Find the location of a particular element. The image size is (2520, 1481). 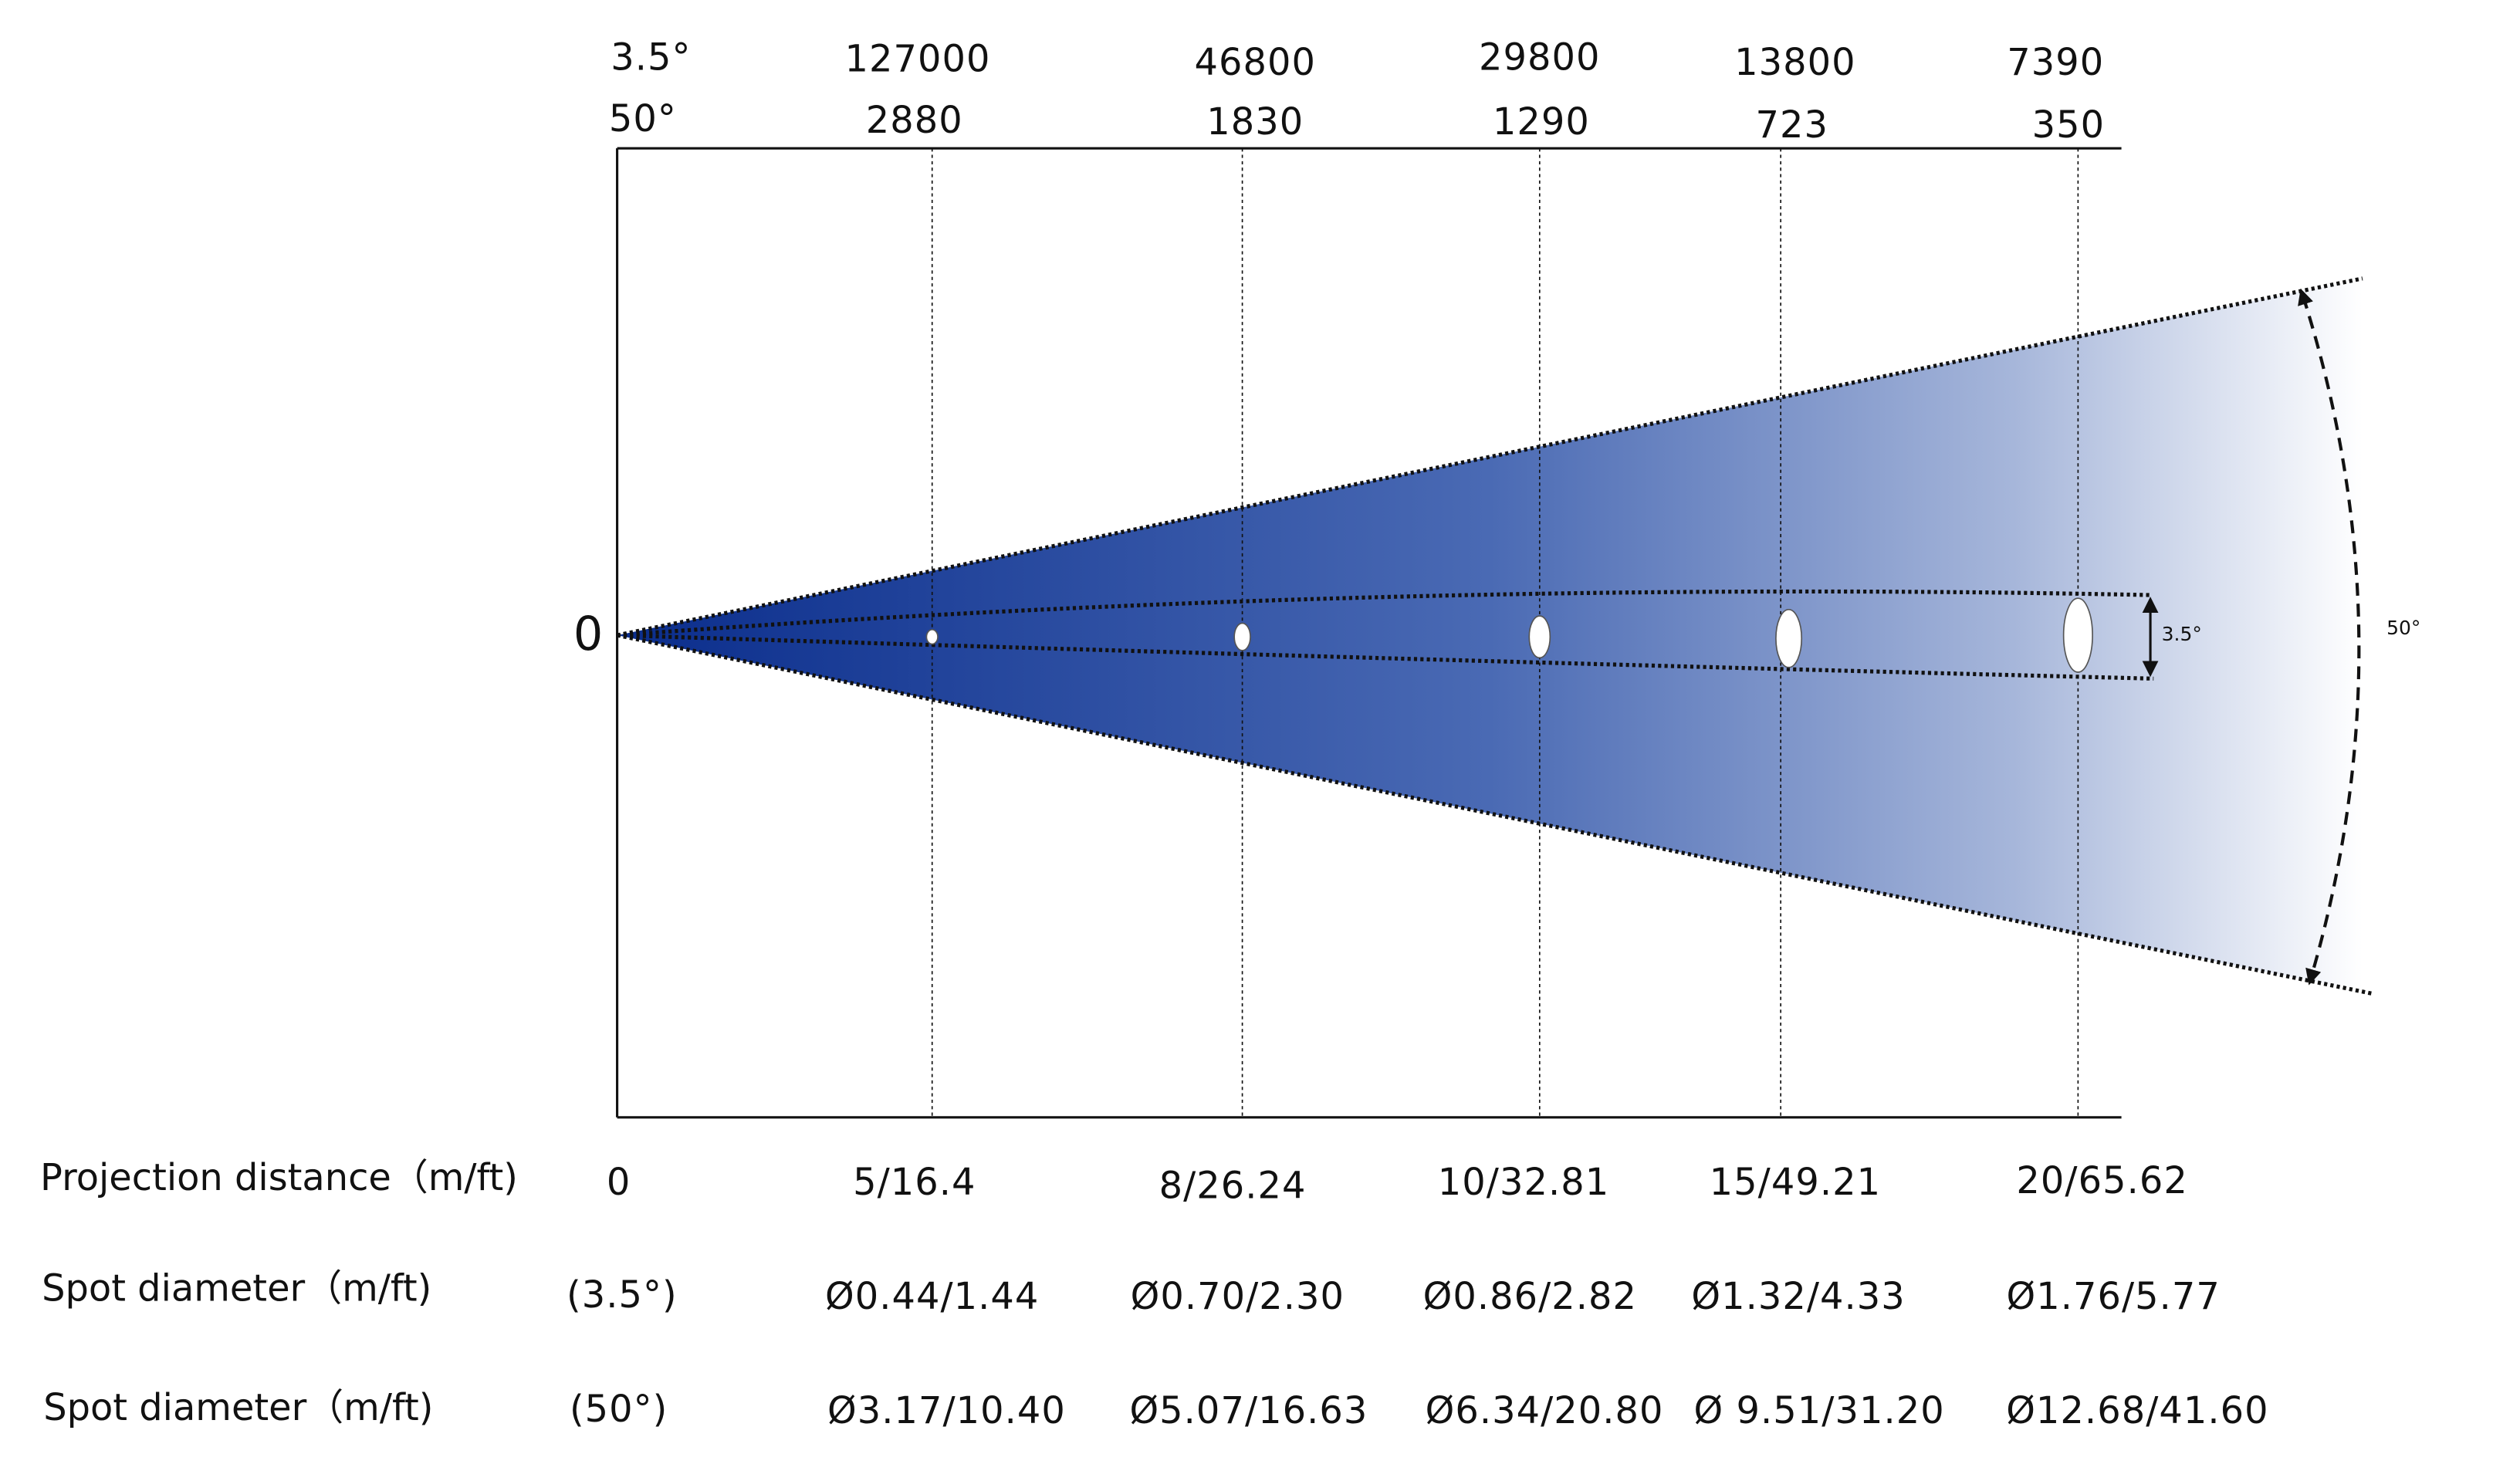

distance: 20/65.62 is located at coordinates (2101, 1181).